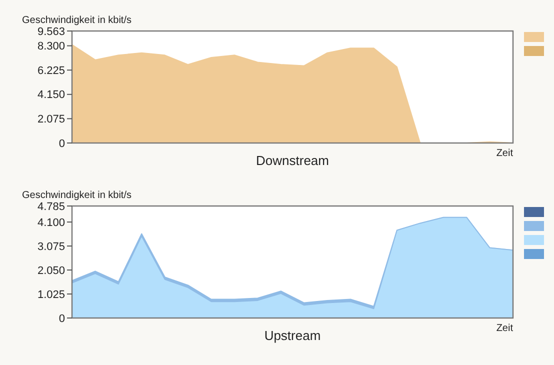 This screenshot has width=554, height=365. What do you see at coordinates (51, 70) in the screenshot?
I see `y-tick-label: 6.225` at bounding box center [51, 70].